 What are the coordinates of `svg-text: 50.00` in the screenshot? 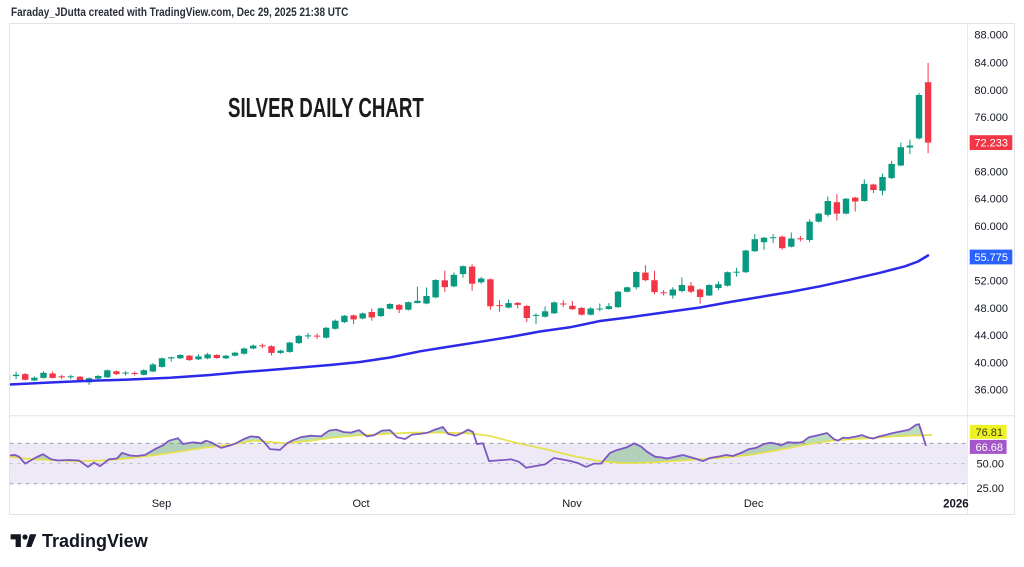 It's located at (991, 465).